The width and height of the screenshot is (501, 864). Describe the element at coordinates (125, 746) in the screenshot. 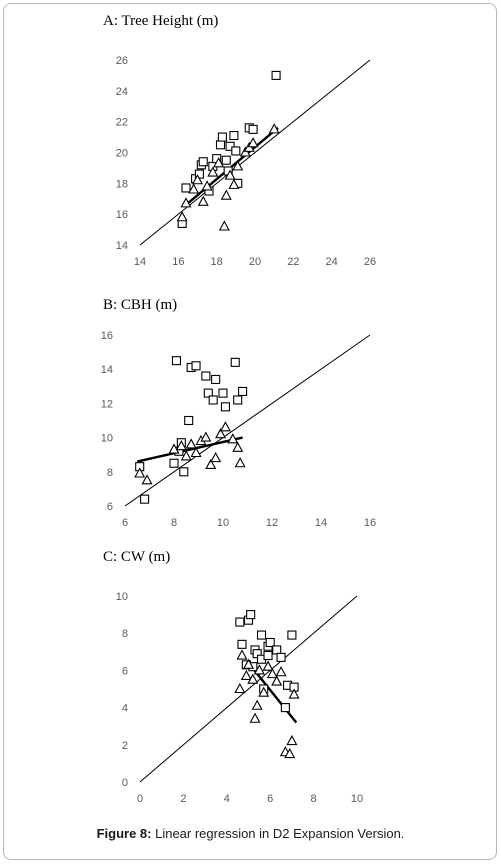

I see `y-tick-label: 2` at that location.